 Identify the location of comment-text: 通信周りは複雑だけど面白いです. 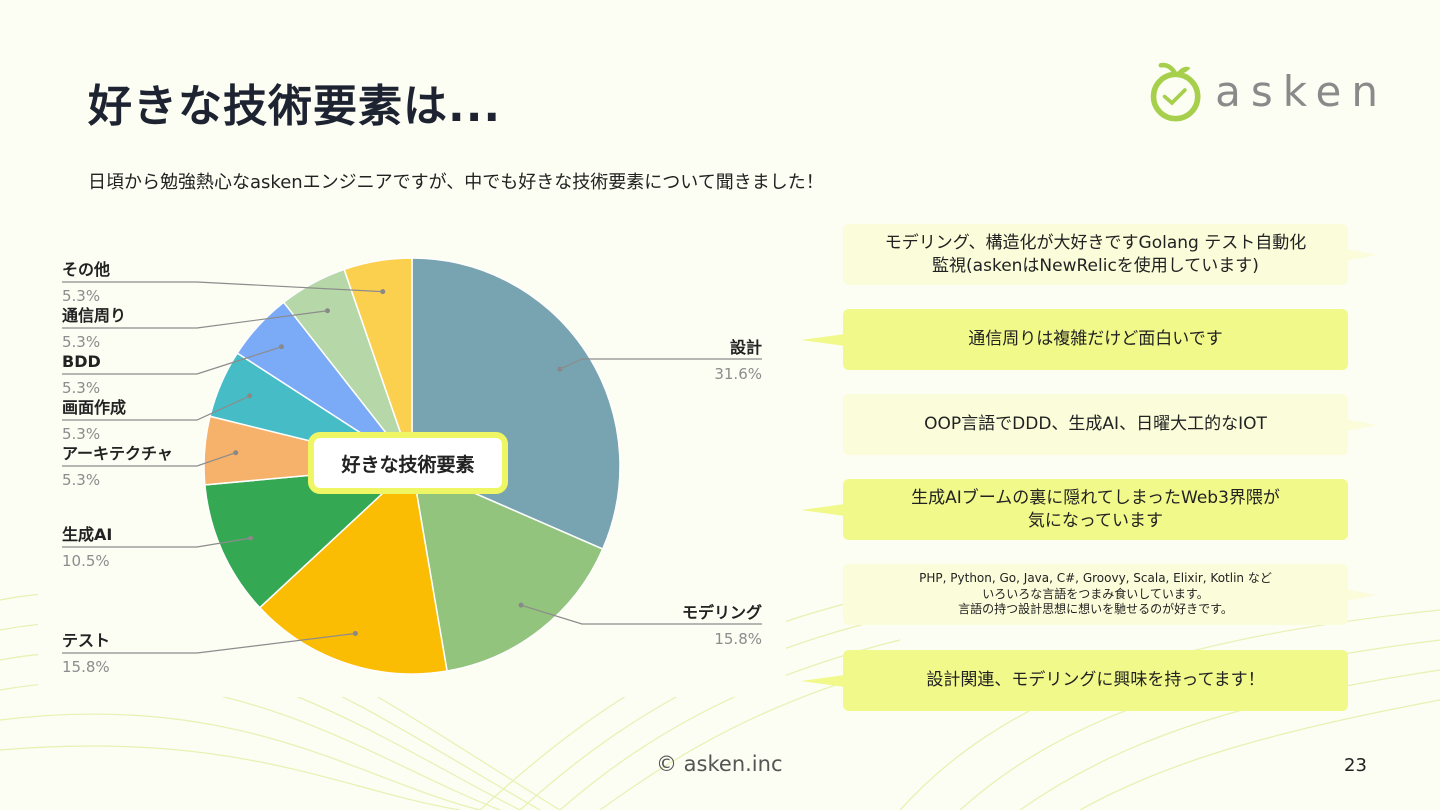
(1095, 339).